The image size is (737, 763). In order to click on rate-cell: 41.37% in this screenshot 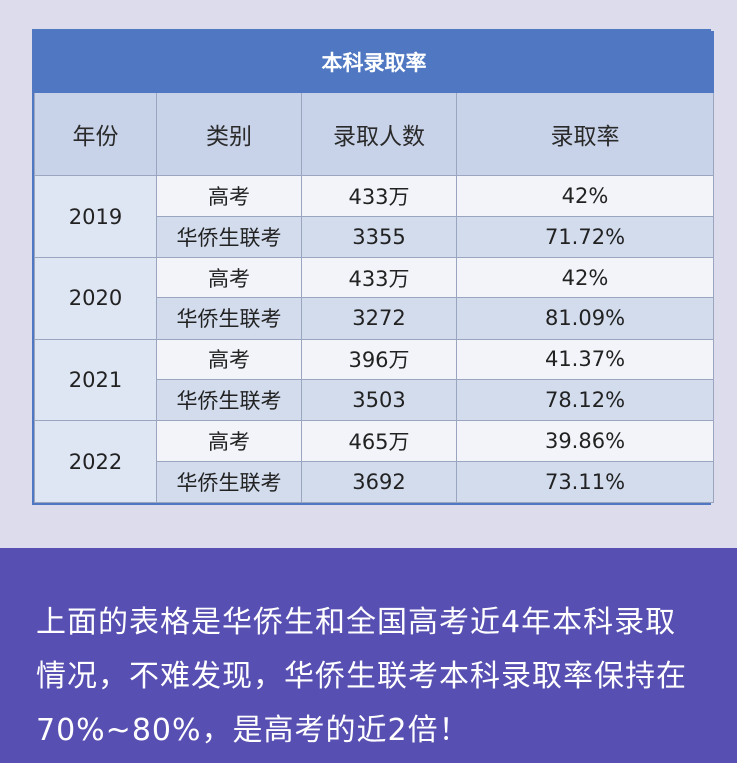, I will do `click(585, 359)`.